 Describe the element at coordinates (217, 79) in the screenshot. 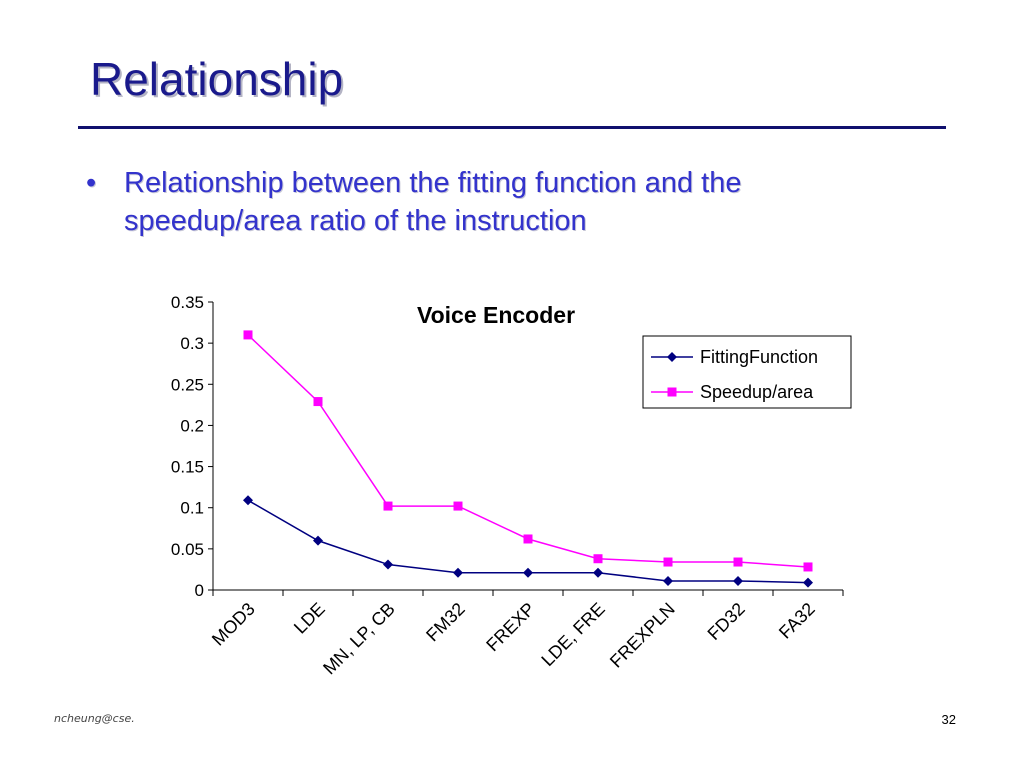

I see `slide-title: Relationship` at that location.